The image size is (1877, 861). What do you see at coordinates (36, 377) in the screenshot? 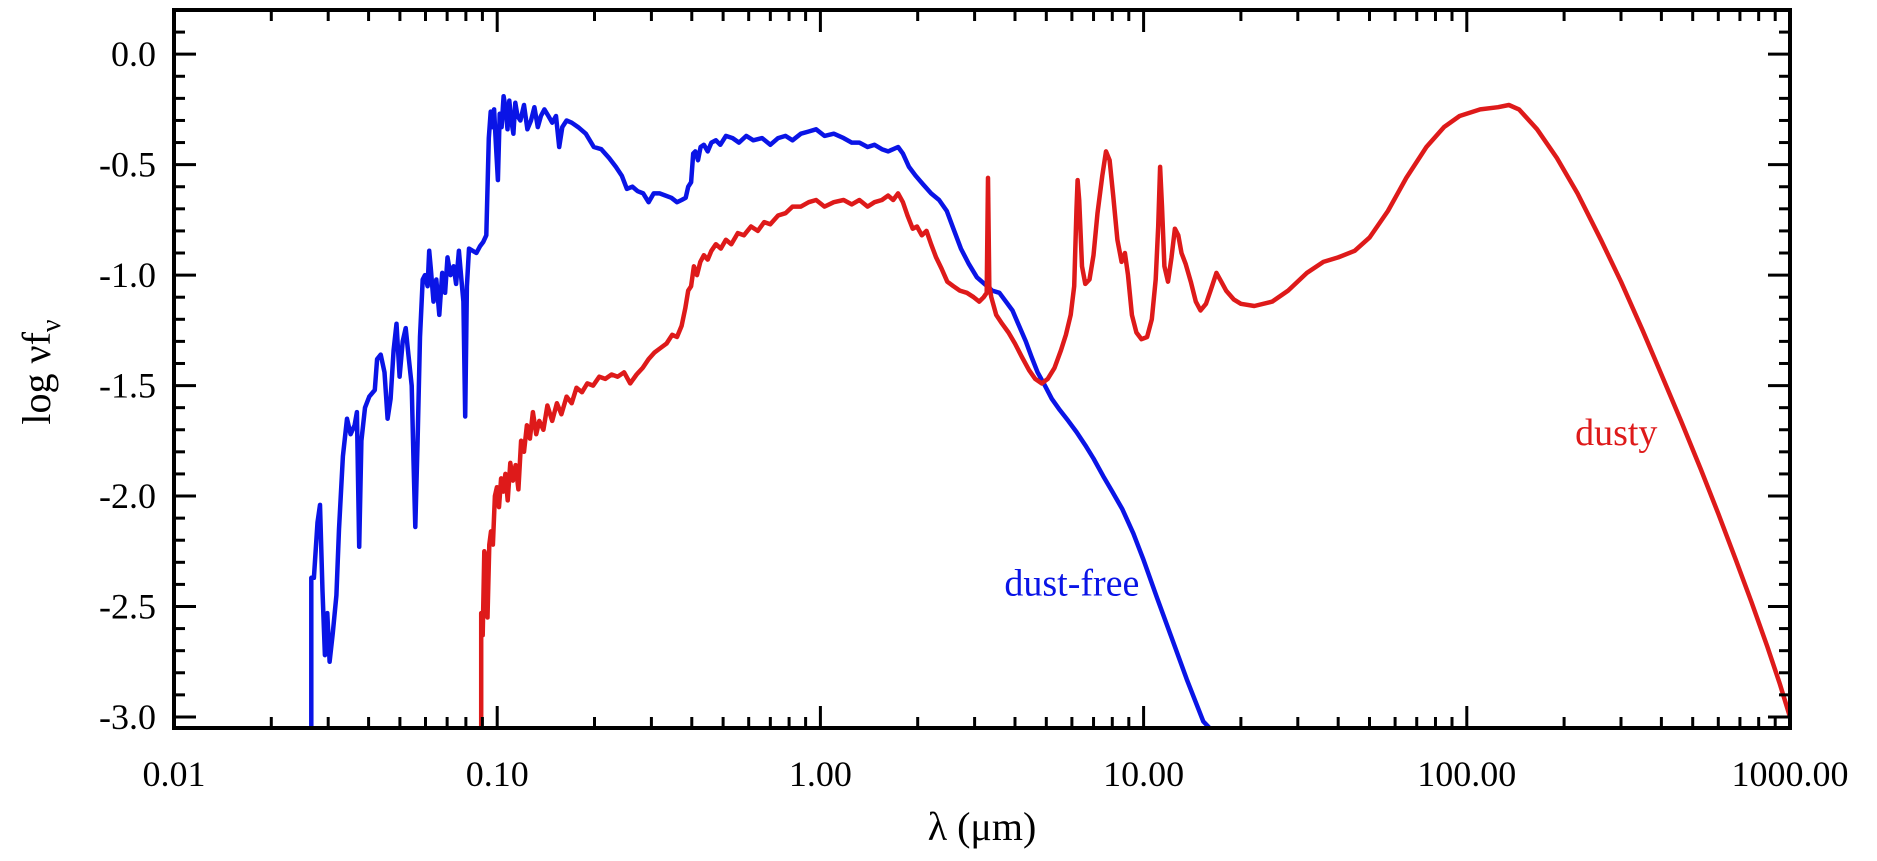
I see `y-axis-title-main: log νf` at bounding box center [36, 377].